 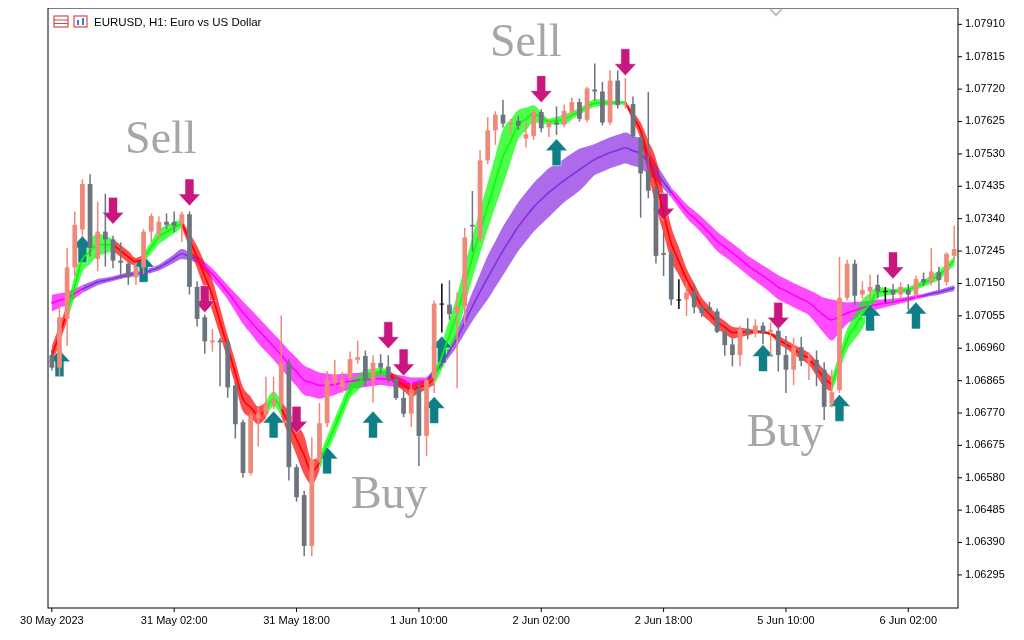 What do you see at coordinates (985, 476) in the screenshot?
I see `y-tick-label: 1.06580` at bounding box center [985, 476].